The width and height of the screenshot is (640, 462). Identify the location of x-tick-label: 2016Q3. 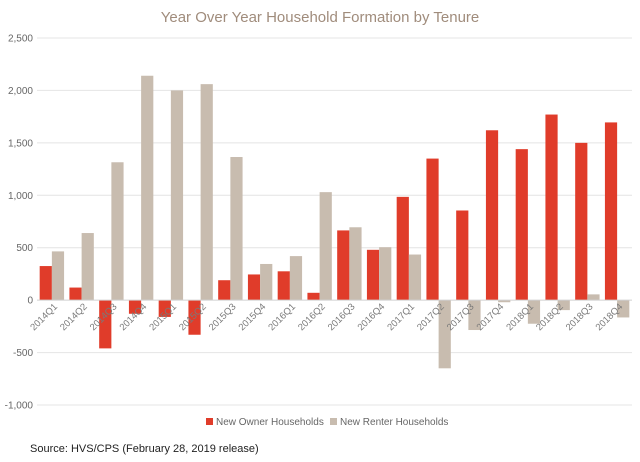
(342, 317).